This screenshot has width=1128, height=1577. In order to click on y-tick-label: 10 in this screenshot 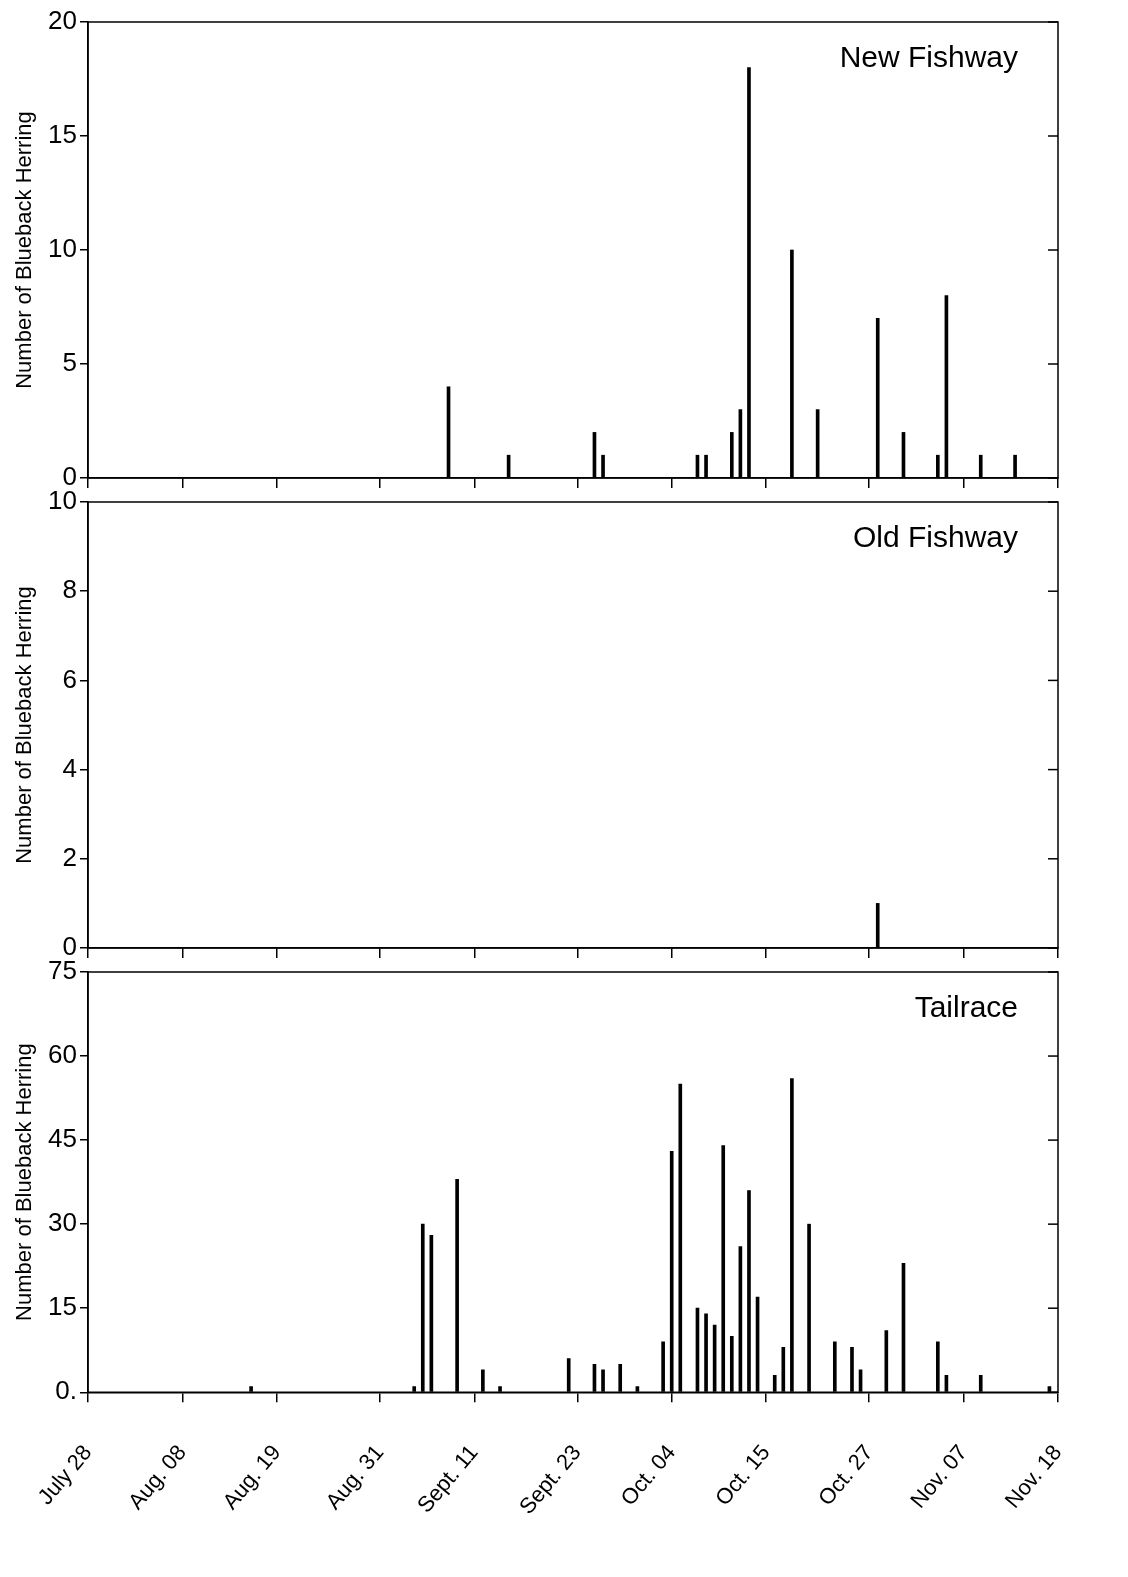, I will do `click(62, 248)`.